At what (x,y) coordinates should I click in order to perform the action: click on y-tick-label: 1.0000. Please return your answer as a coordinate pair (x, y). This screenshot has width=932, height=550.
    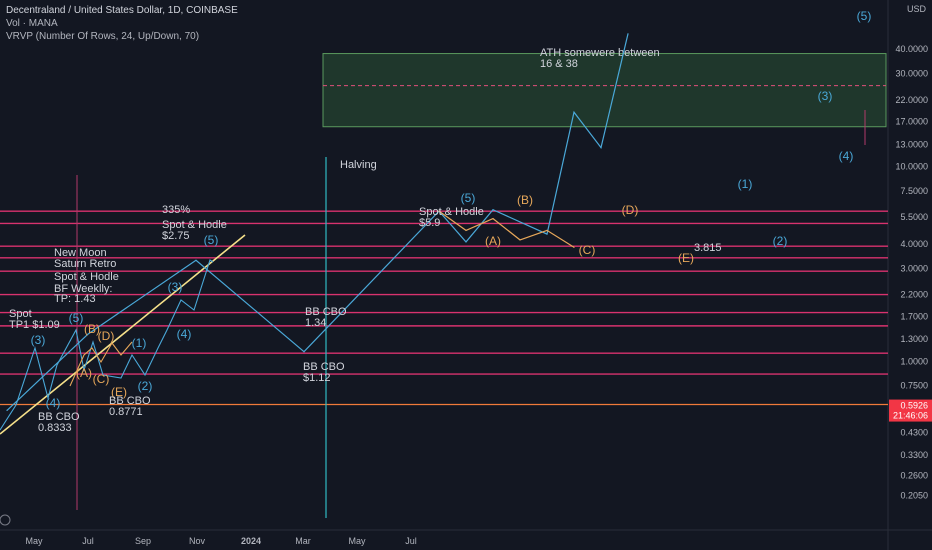
    Looking at the image, I should click on (914, 361).